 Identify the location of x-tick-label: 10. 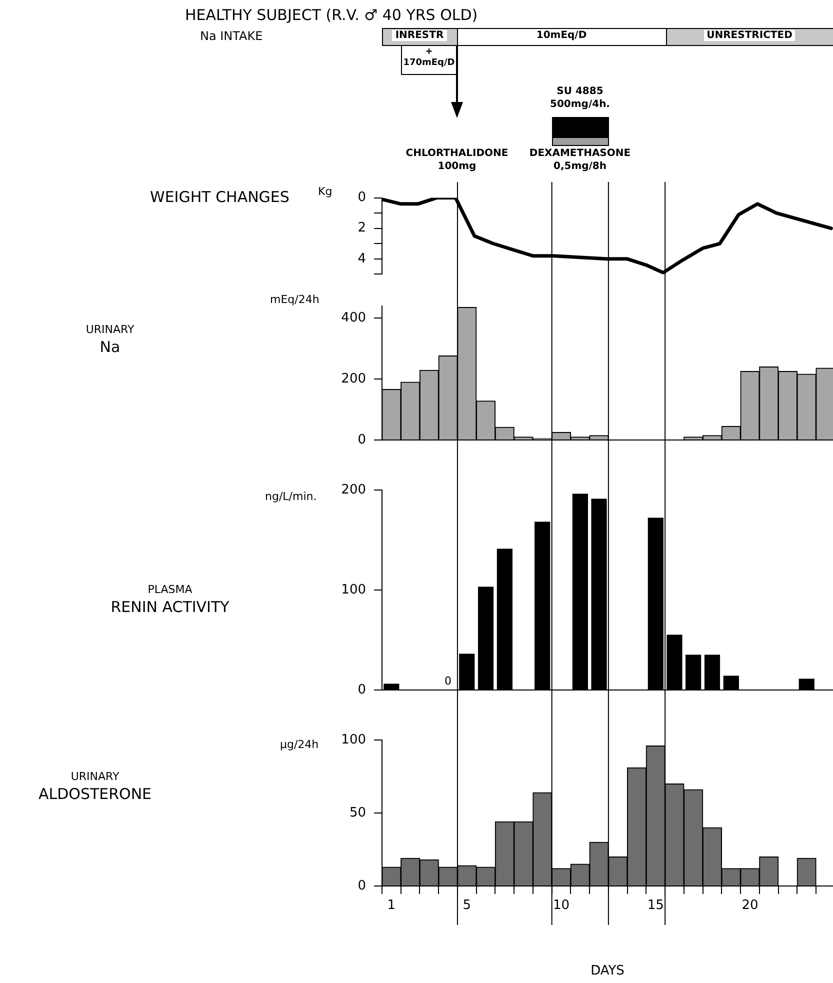
(561, 906).